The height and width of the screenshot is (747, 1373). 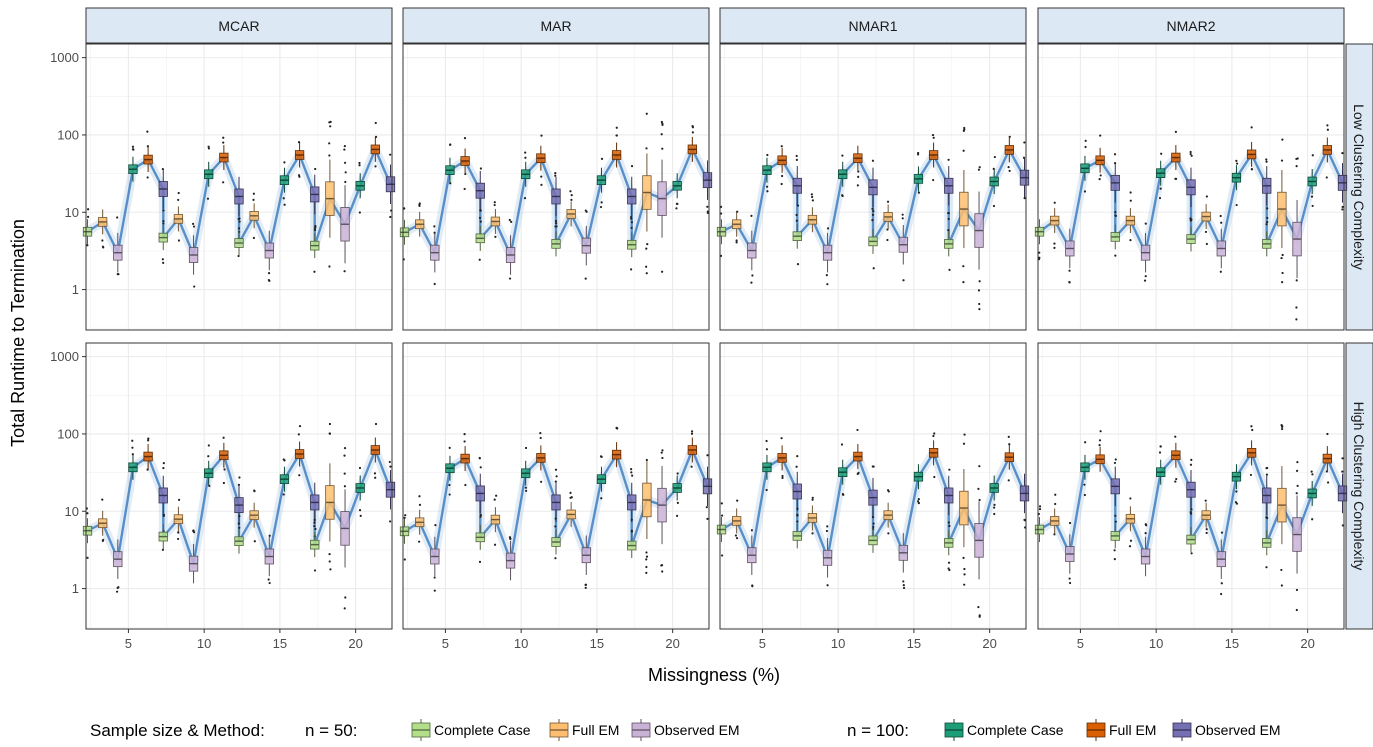 I want to click on side-strip-0: Low Clustering Complexity, so click(x=1359, y=187).